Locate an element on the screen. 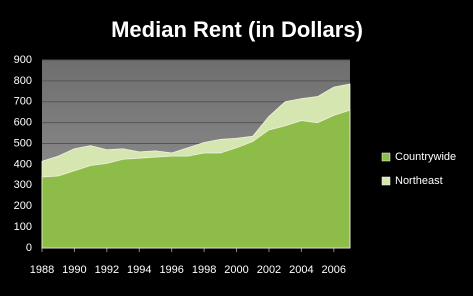 This screenshot has height=296, width=473. x-tick-label: 1998 is located at coordinates (204, 270).